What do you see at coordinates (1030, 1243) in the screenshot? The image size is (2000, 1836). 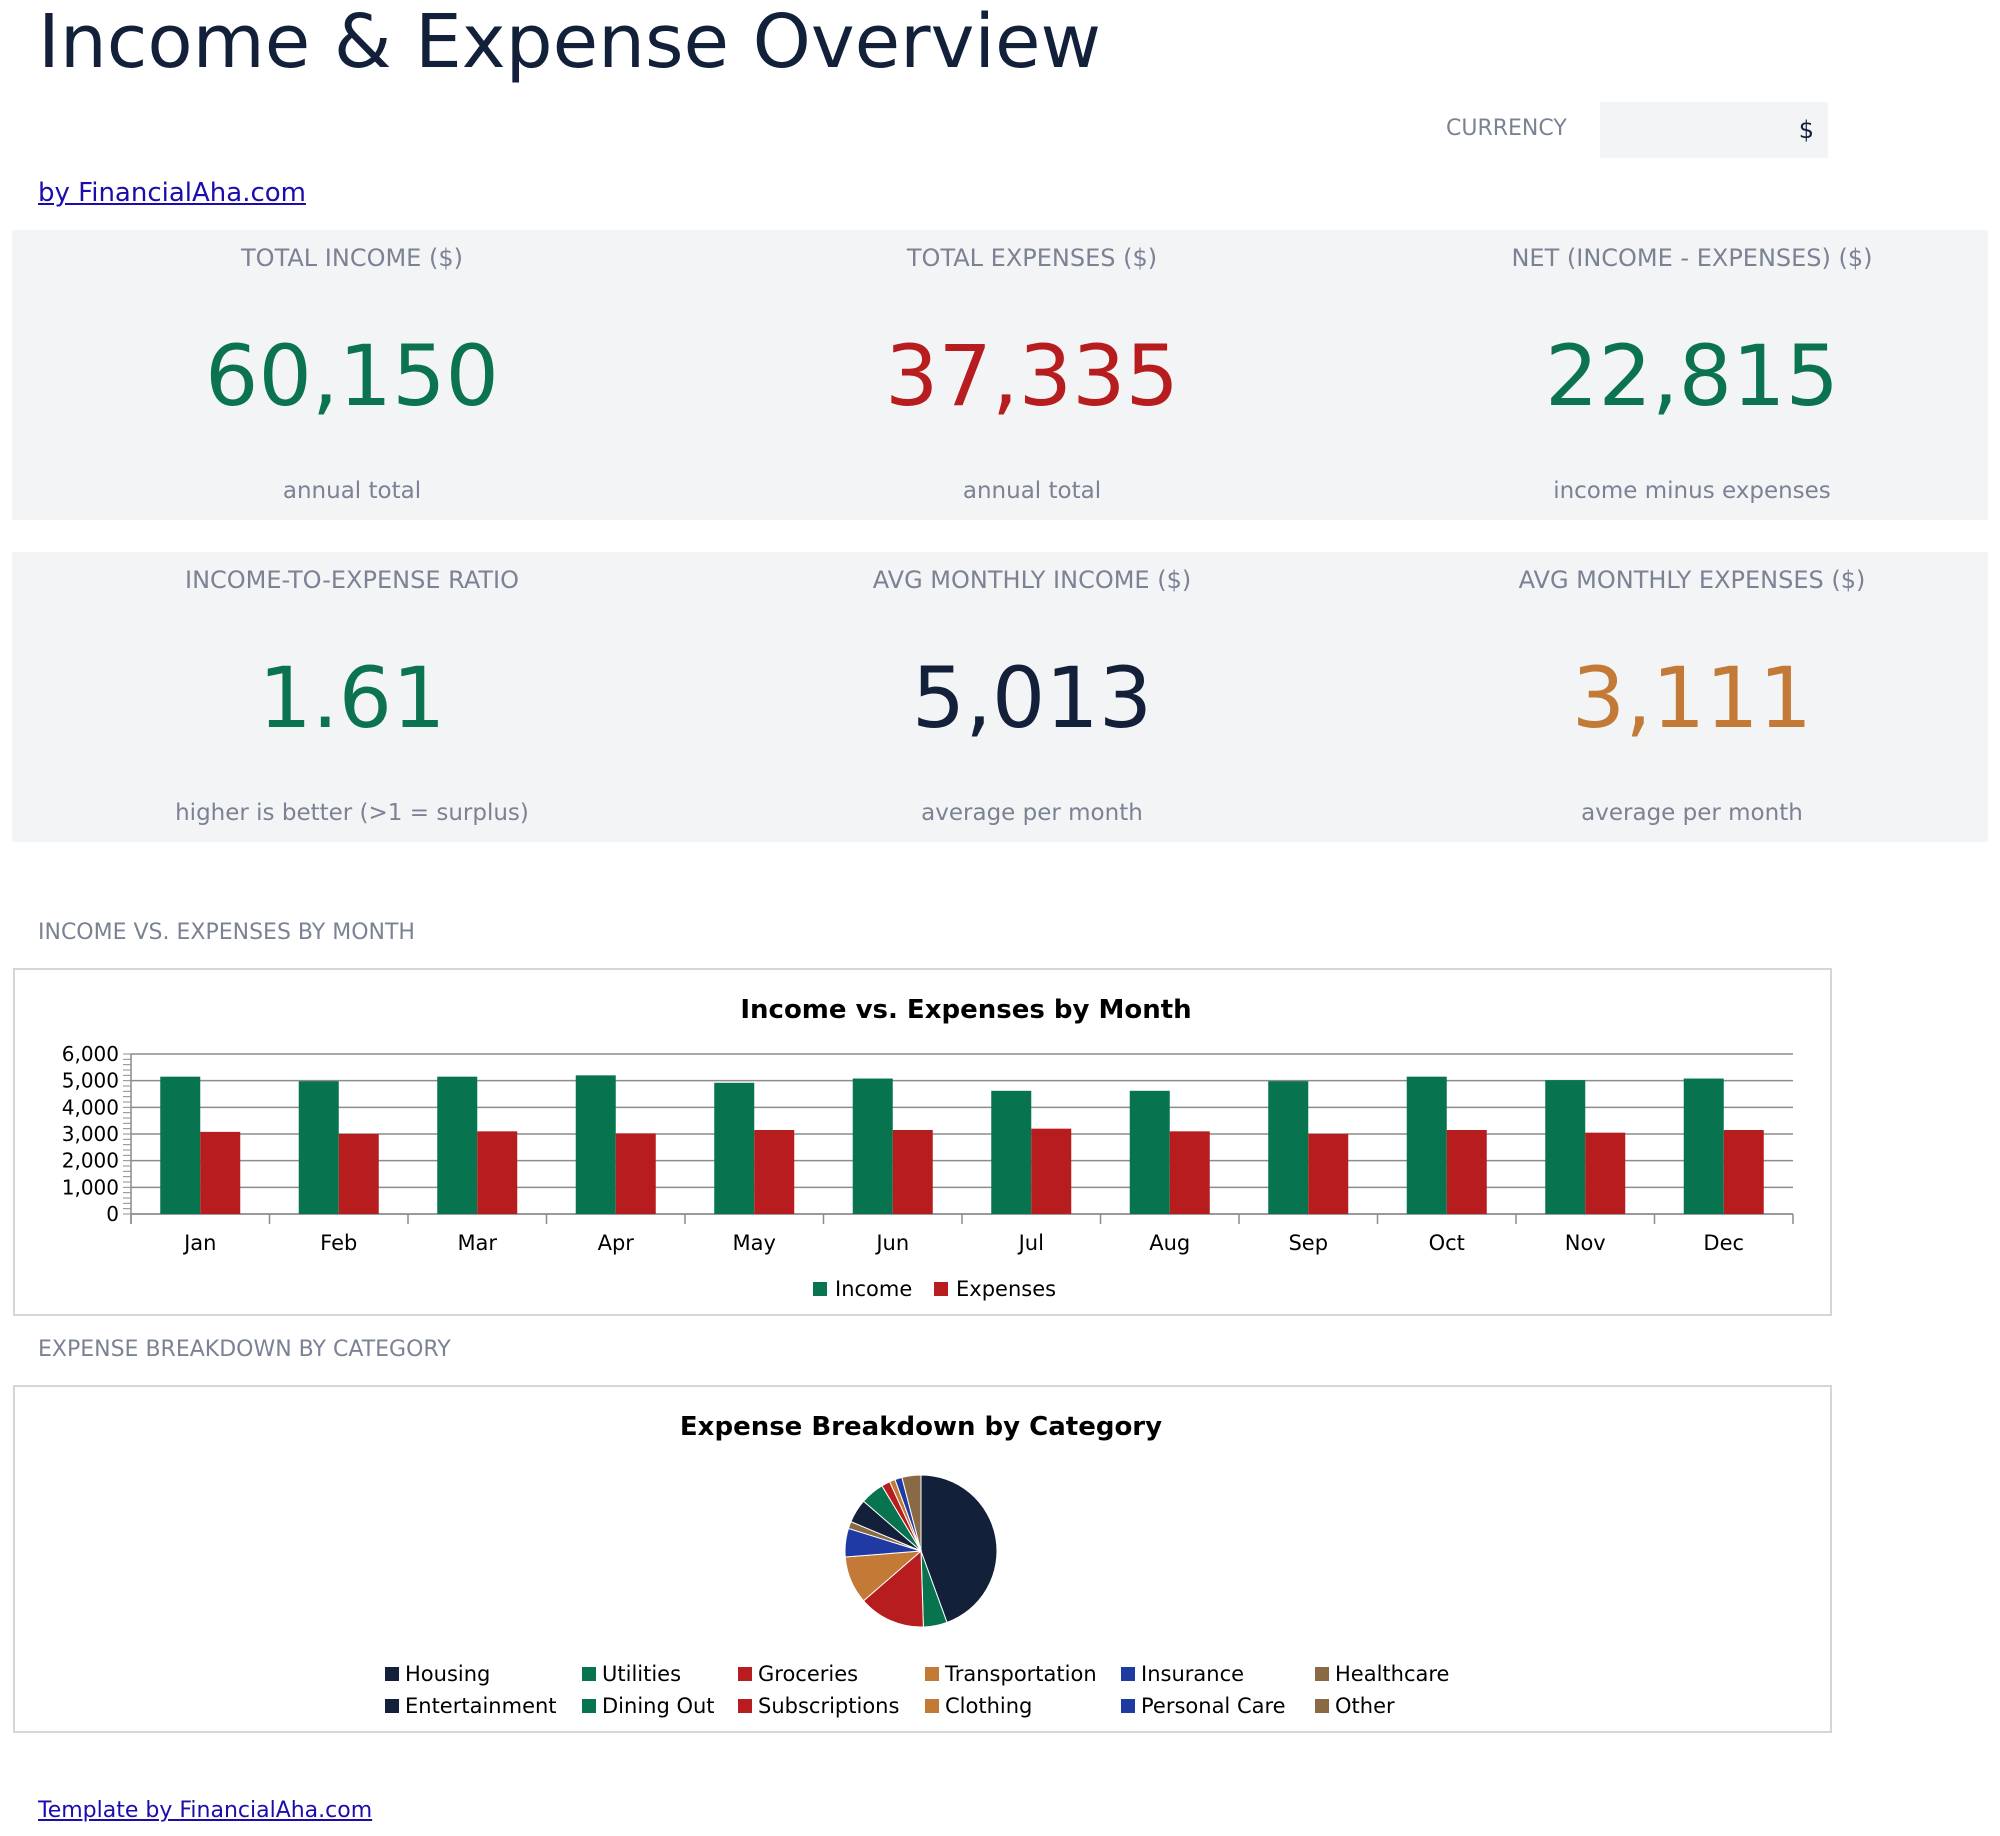 I see `x-tick-label: Jul` at bounding box center [1030, 1243].